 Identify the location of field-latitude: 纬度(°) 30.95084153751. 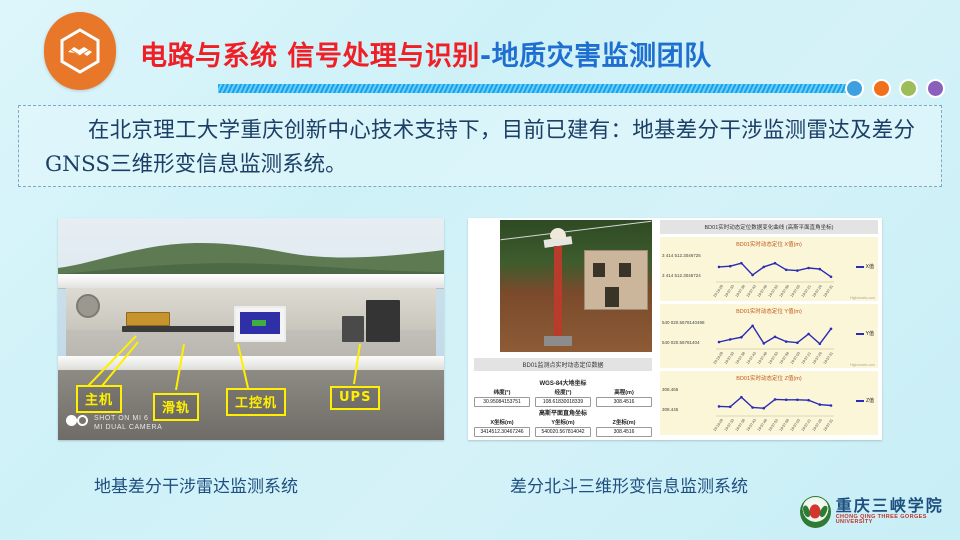
(502, 397).